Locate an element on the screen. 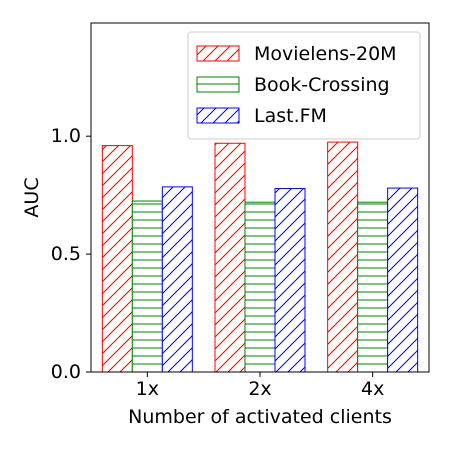  bar-last-fm-2x is located at coordinates (290, 280).